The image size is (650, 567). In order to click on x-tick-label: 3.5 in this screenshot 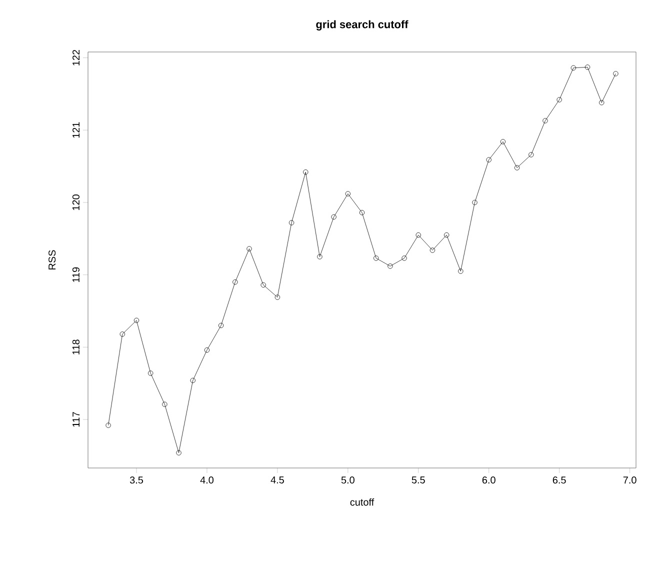, I will do `click(137, 480)`.